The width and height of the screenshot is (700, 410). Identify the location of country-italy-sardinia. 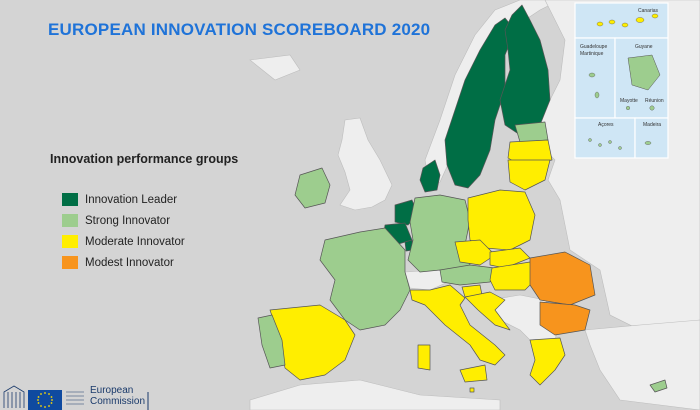
(424, 357).